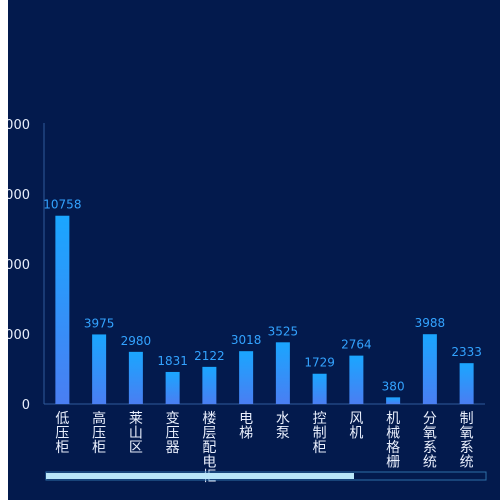  I want to click on y-axis-ticks: 0 4000 8000 12000 16000, so click(19, 265).